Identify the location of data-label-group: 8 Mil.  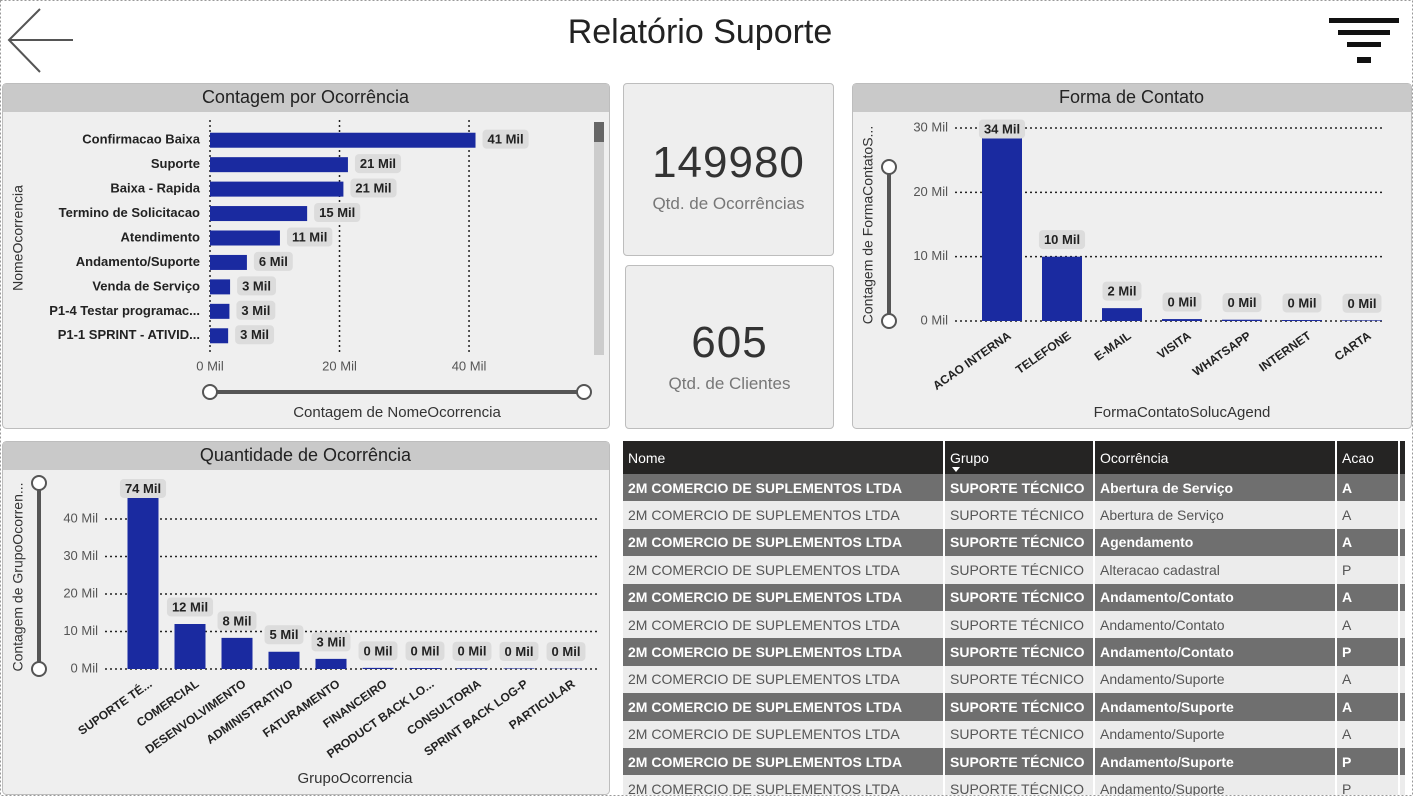
(237, 621).